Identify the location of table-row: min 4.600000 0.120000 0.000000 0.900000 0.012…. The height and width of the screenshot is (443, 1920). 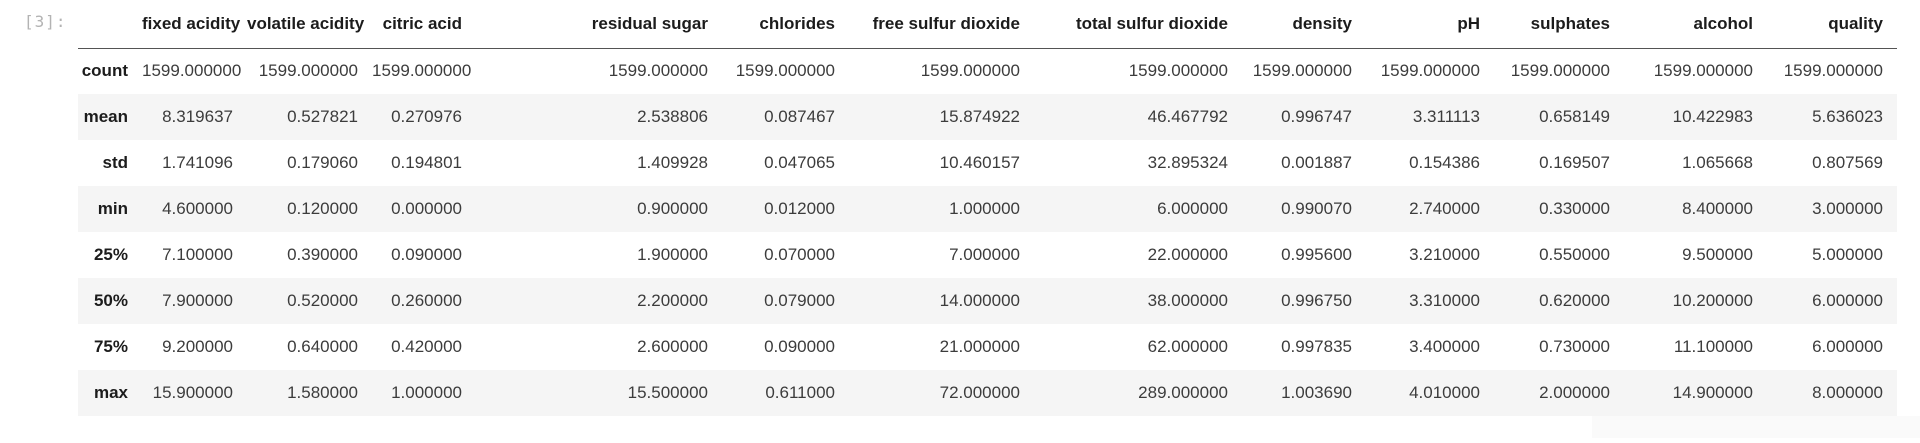
(987, 209).